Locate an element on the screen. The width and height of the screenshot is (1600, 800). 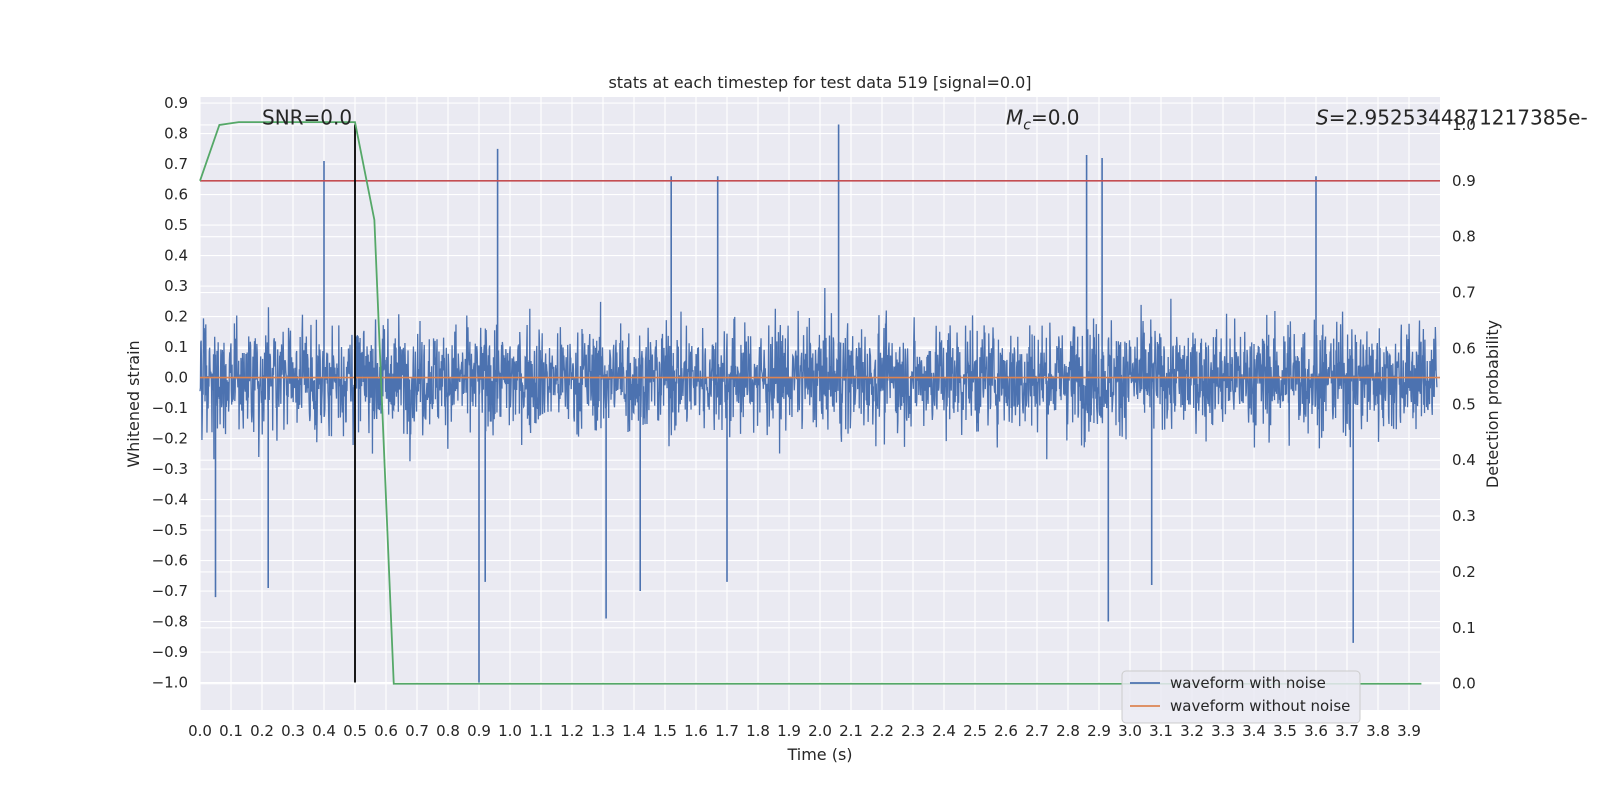
y-tick-label: 0.6 is located at coordinates (176, 195).